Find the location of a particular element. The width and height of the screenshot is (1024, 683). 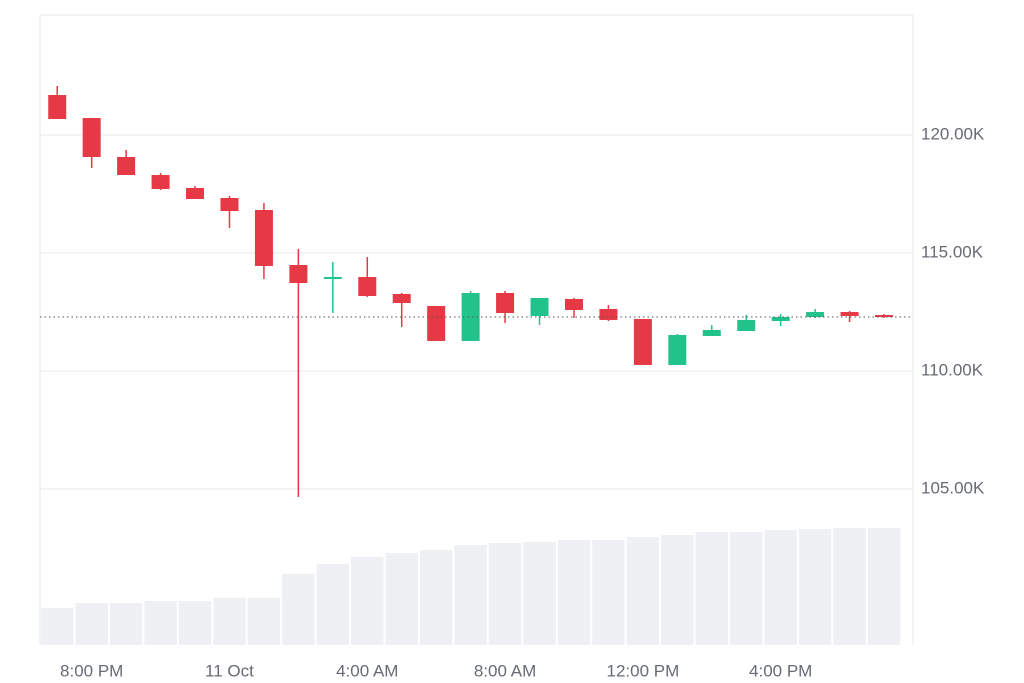

x-tick-label: 11 Oct is located at coordinates (229, 670).